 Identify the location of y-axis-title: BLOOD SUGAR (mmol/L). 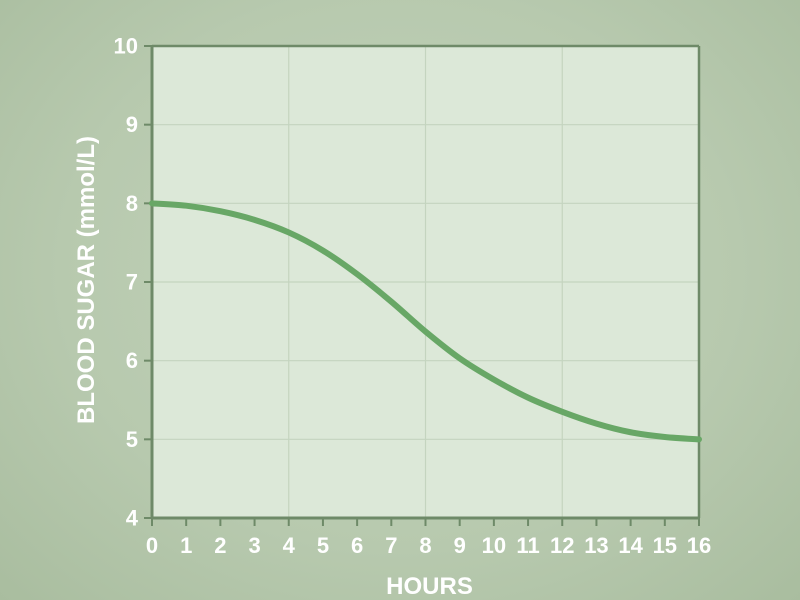
(86, 280).